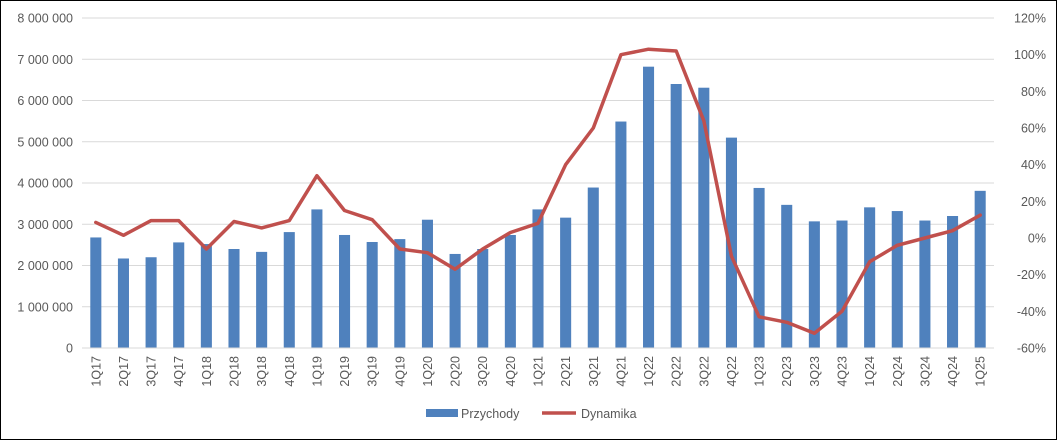 This screenshot has width=1057, height=440. I want to click on bar-1Q17, so click(96, 292).